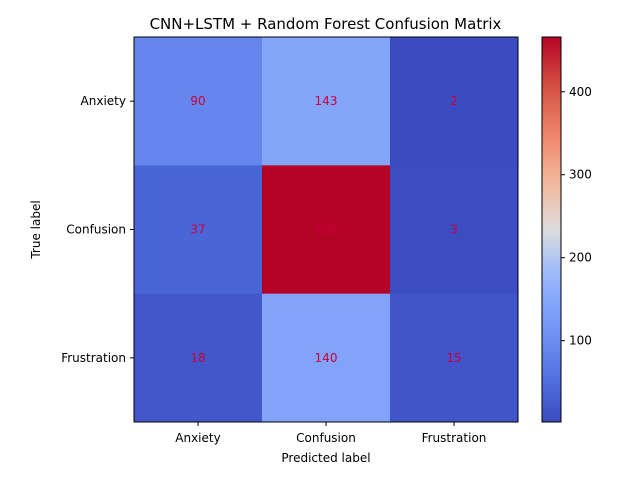  I want to click on cell-value-label: 90, so click(197, 101).